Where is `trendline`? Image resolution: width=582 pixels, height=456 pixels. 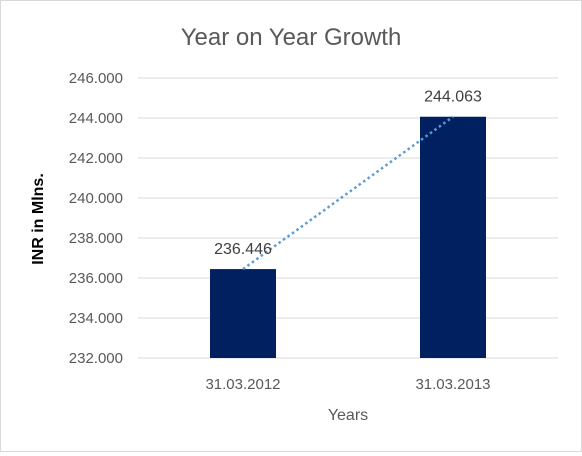 trendline is located at coordinates (348, 193).